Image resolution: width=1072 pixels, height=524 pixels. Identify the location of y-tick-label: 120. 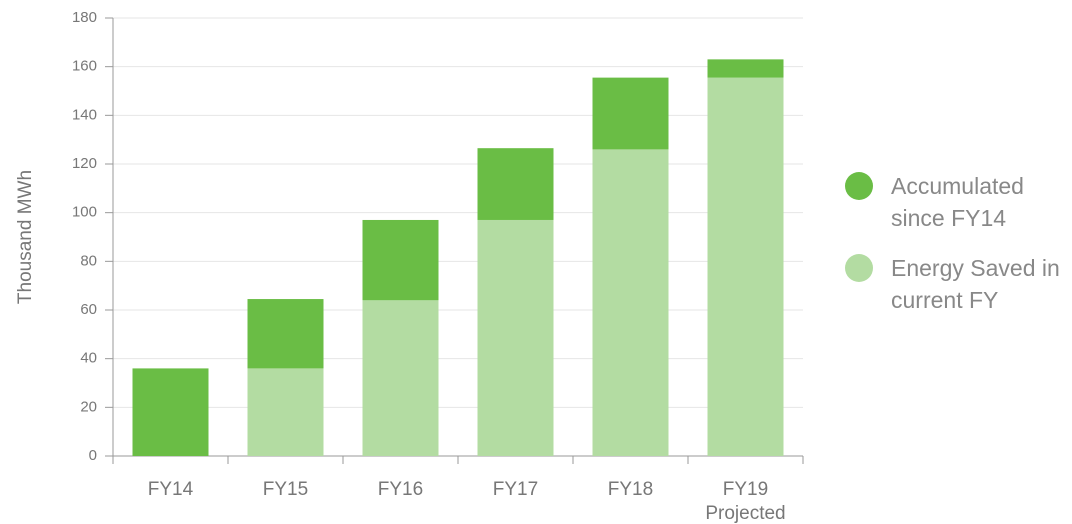
(84, 163).